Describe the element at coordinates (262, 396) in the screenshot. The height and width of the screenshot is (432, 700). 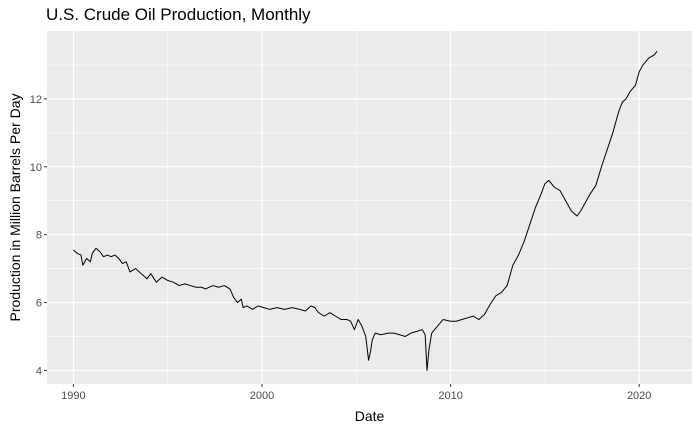
I see `x-tick-label: 2000` at that location.